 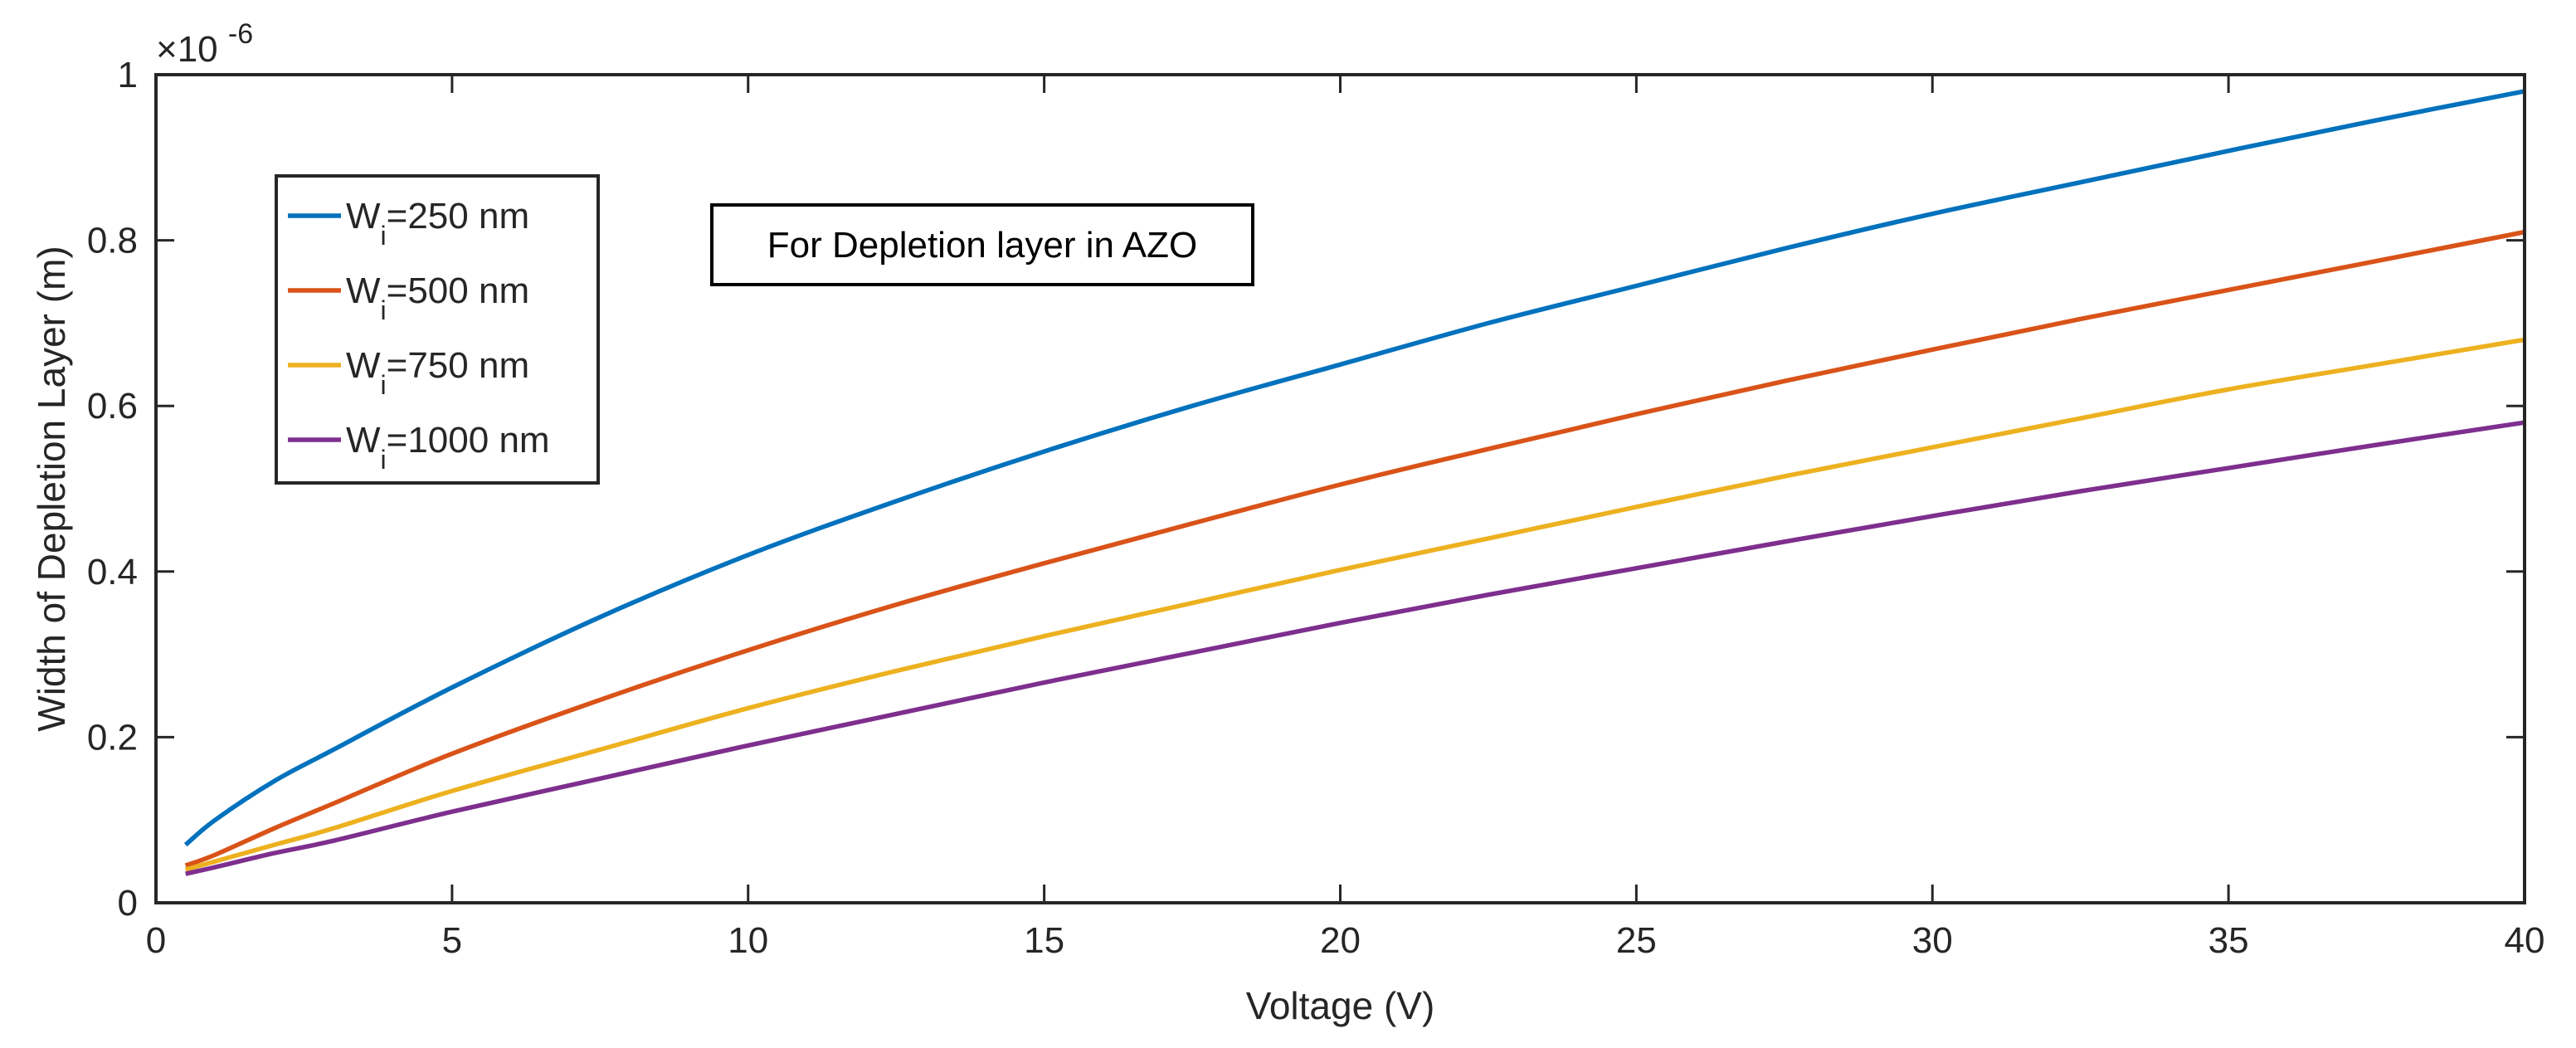 I want to click on x-tick-label: 30, so click(x=1932, y=940).